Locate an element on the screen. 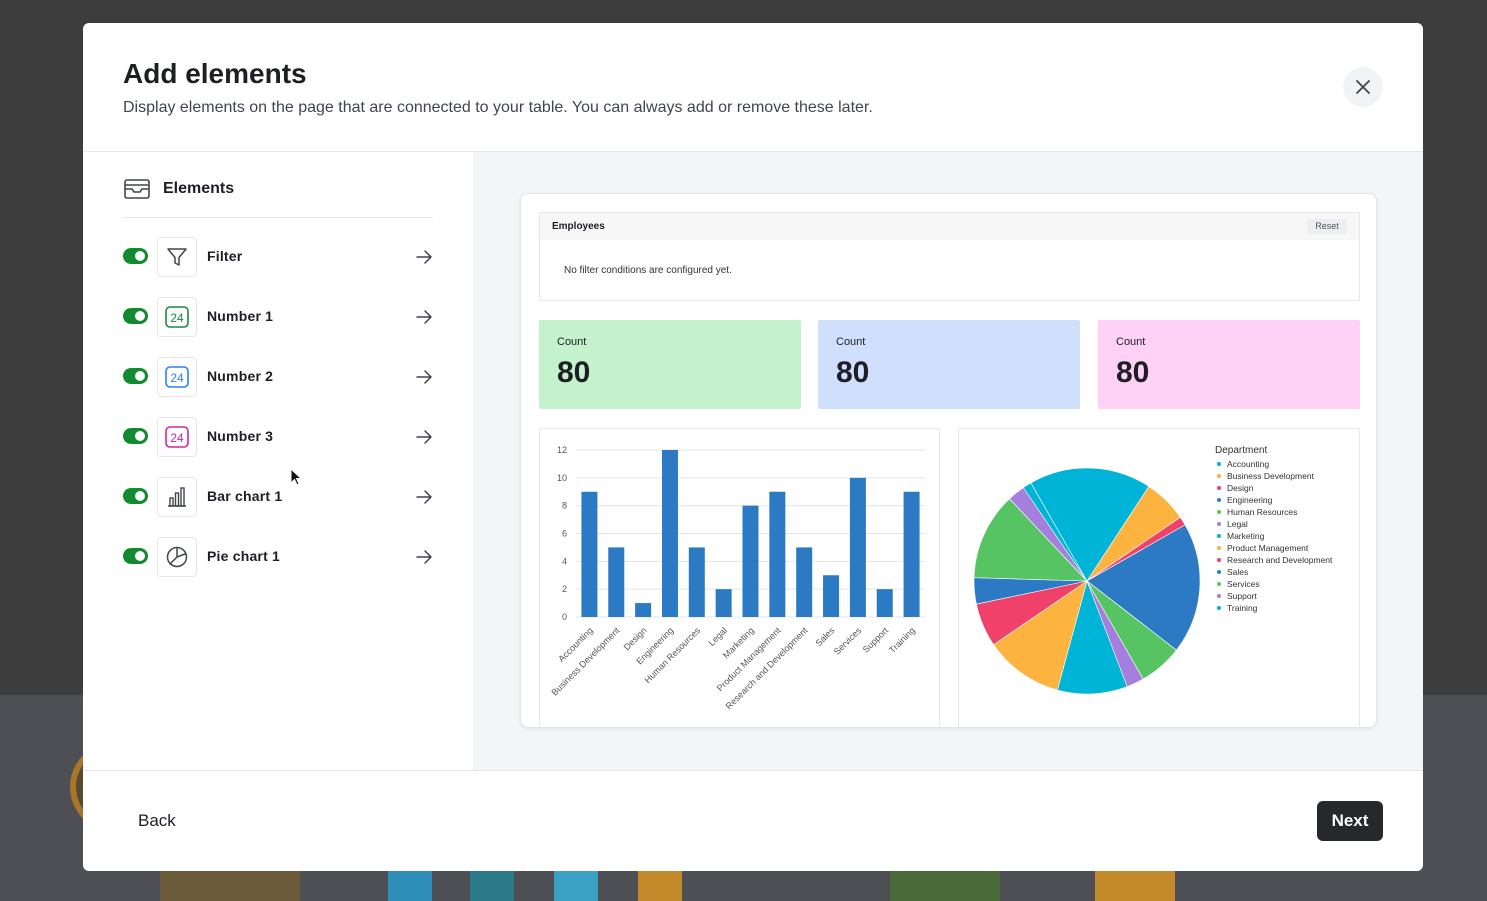  legend-item: Marketing is located at coordinates (1246, 536).